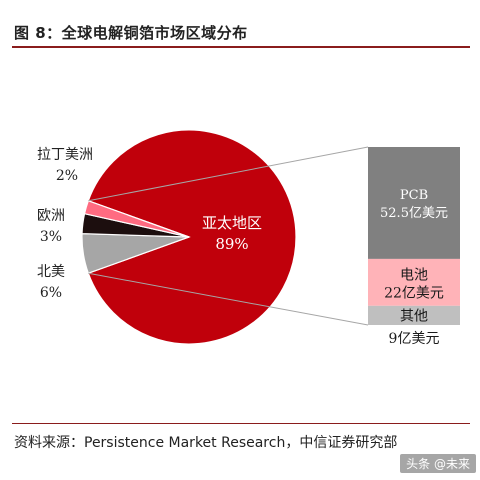 This screenshot has height=480, width=480. Describe the element at coordinates (51, 216) in the screenshot. I see `pie-label-europe: 欧洲` at that location.